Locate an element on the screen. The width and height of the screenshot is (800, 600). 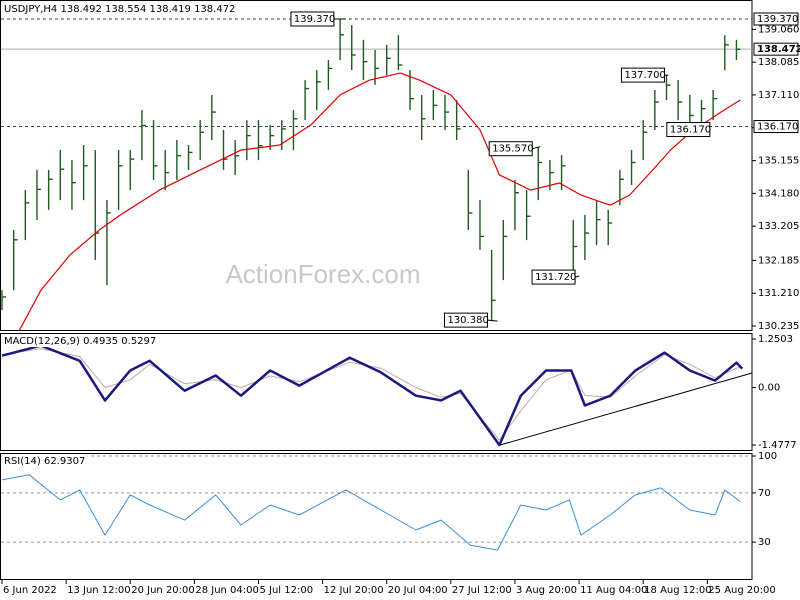
annotation-label: 130.380 is located at coordinates (467, 320).